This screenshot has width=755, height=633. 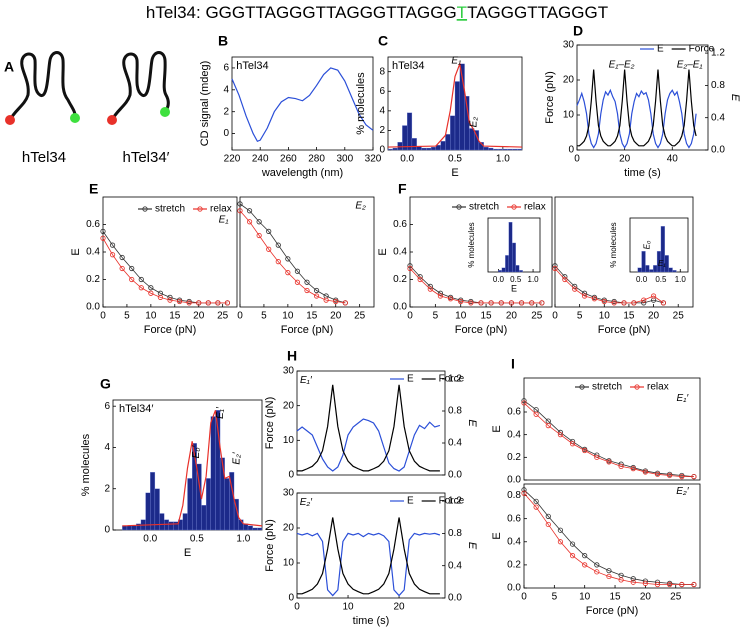 I want to click on y-tick-label: 0.6, so click(x=93, y=224).